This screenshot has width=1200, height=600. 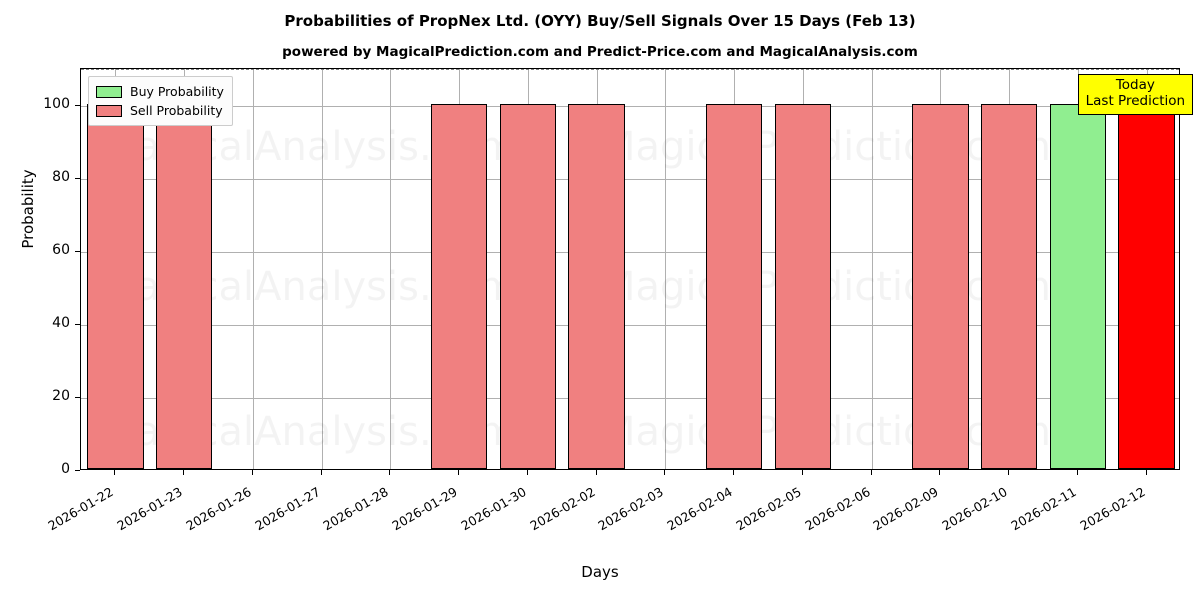 What do you see at coordinates (28, 209) in the screenshot?
I see `y-axis-label: Probability` at bounding box center [28, 209].